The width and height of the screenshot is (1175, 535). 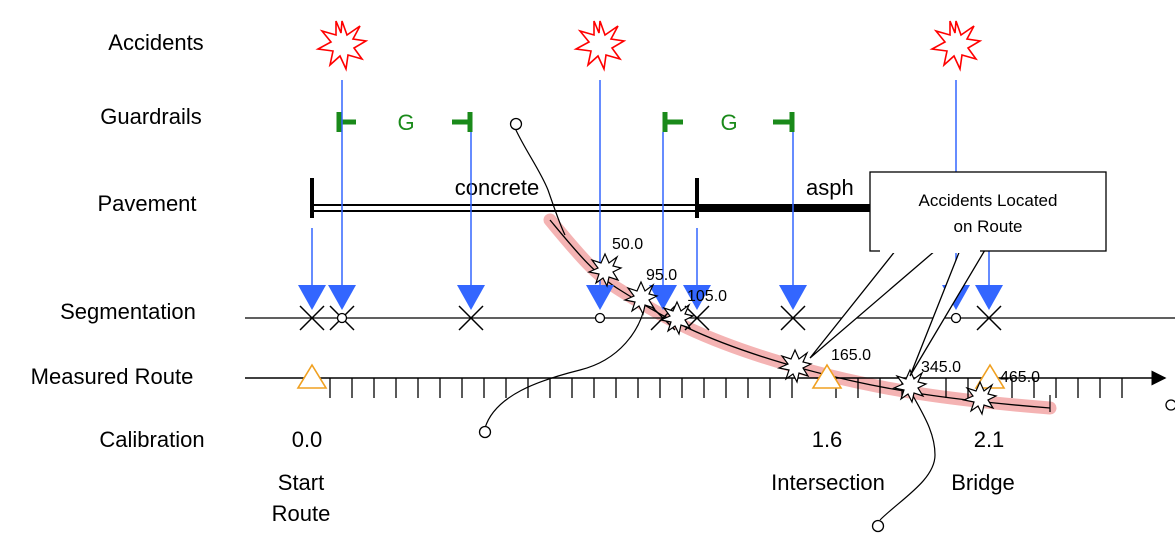 I want to click on calibration-point-intersection, so click(x=827, y=376).